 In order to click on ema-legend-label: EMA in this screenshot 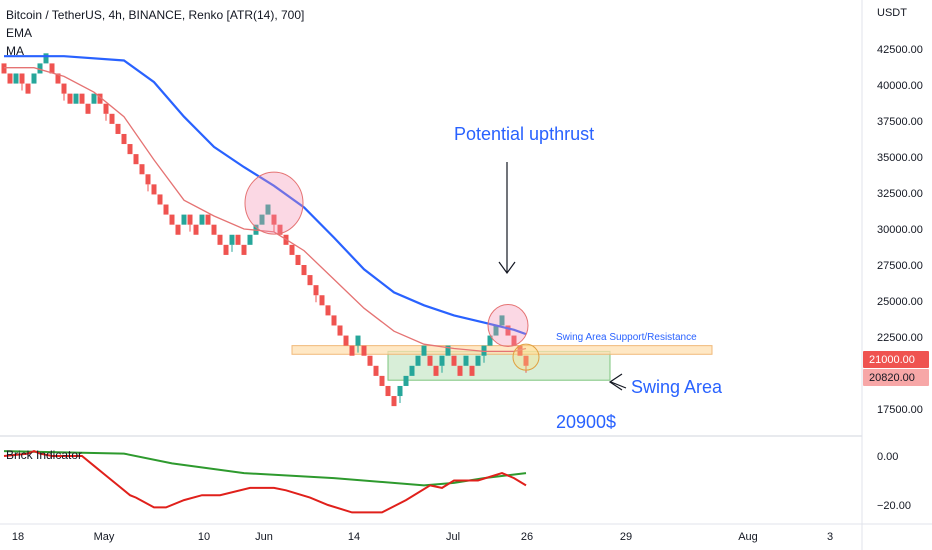, I will do `click(19, 33)`.